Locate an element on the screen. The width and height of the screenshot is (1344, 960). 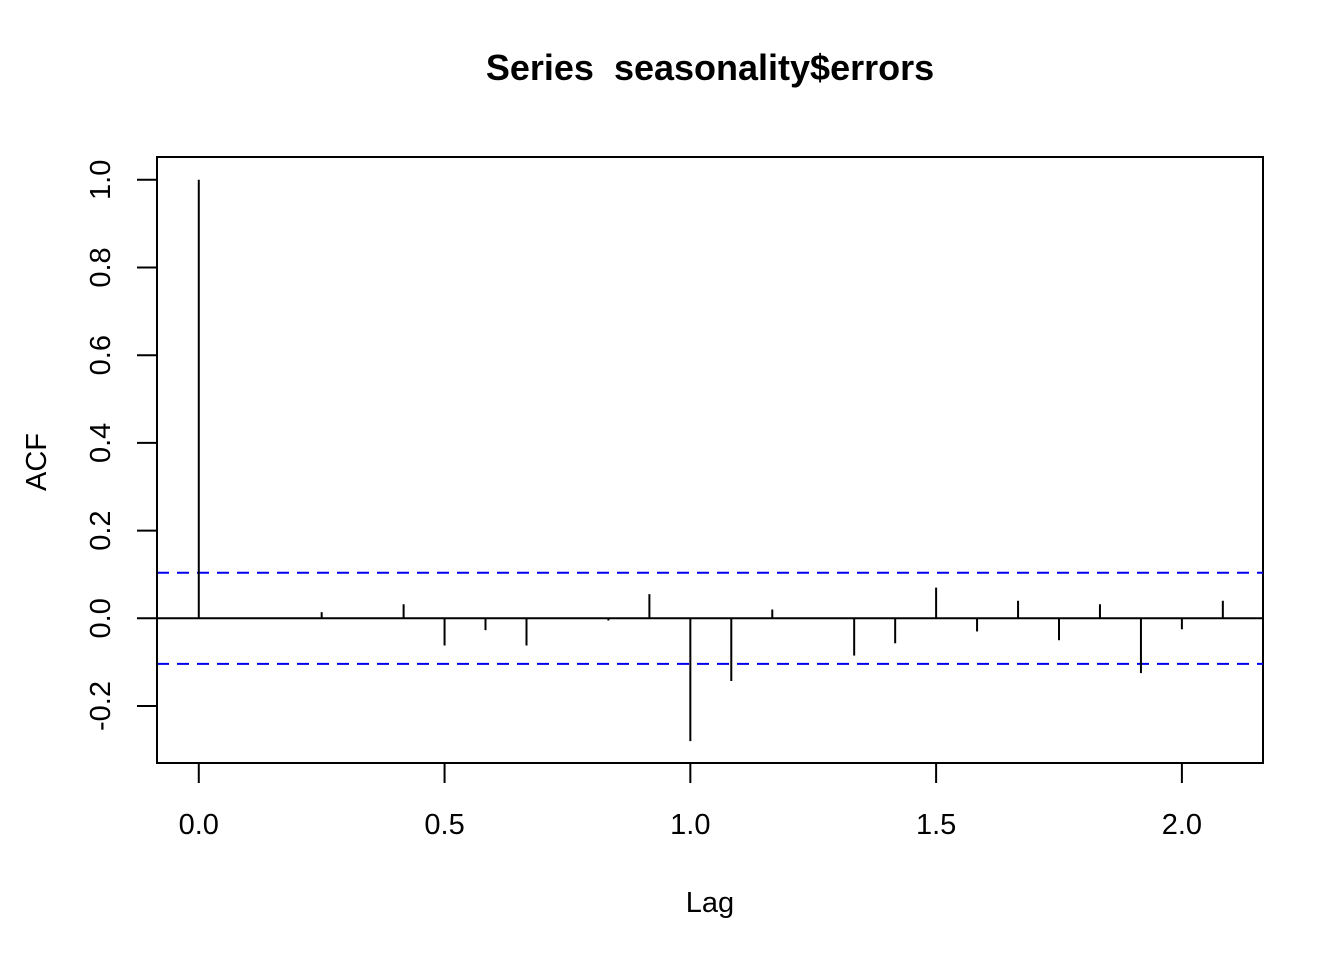
y-tick-label: 0.8 is located at coordinates (101, 267).